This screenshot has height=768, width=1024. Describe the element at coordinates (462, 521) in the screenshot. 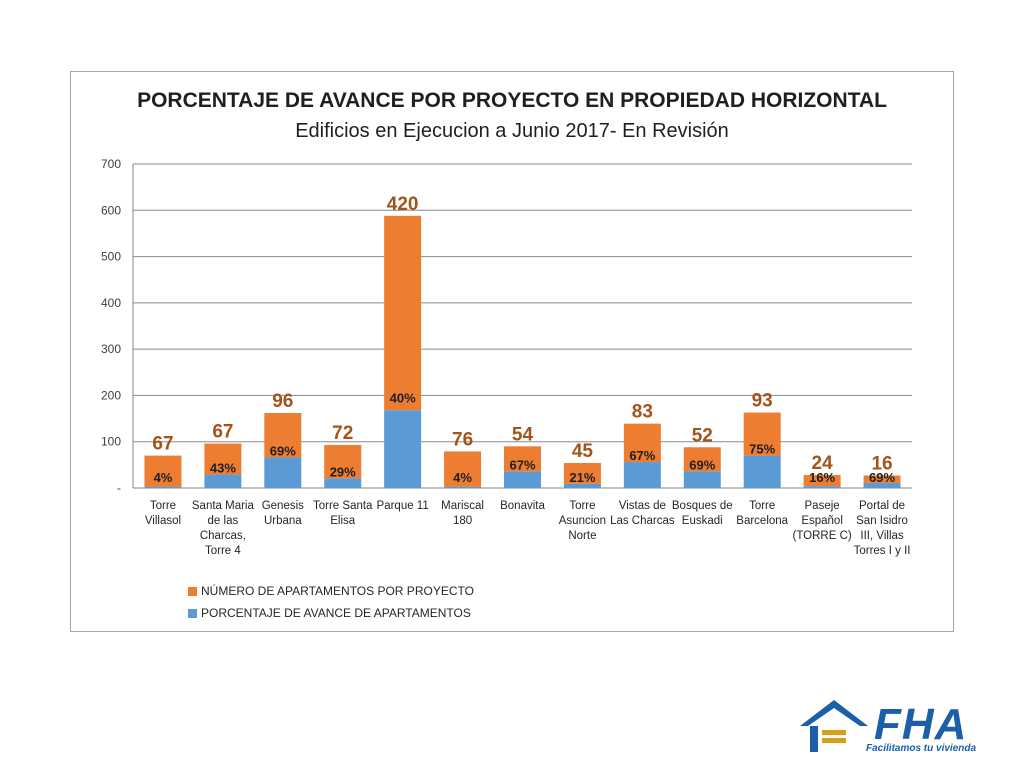

I see `x-tick-label: 180` at that location.